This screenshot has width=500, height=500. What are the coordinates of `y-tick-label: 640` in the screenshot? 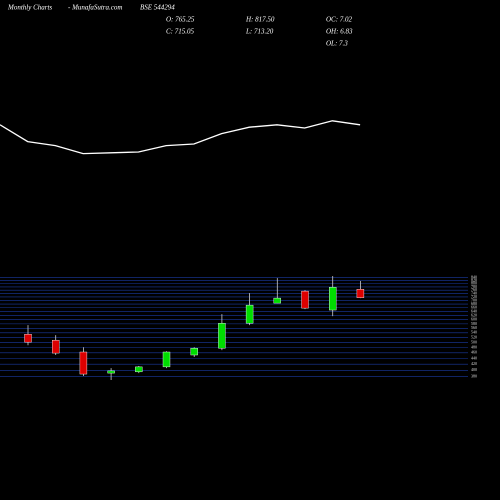 It's located at (474, 311).